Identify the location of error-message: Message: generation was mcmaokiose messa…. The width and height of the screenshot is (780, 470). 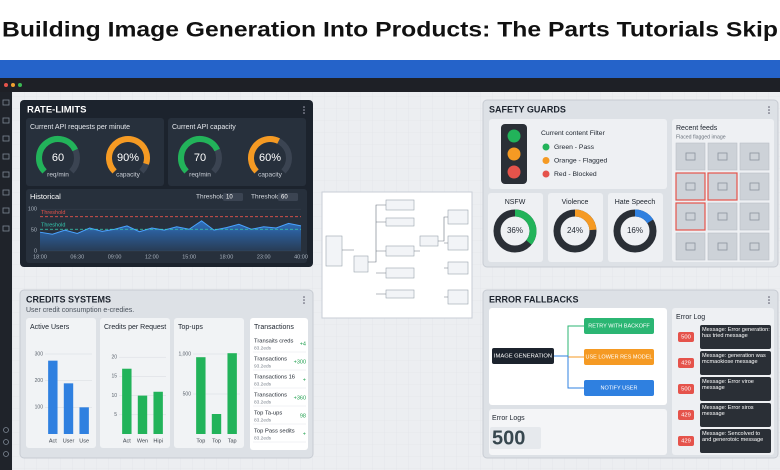
(734, 358).